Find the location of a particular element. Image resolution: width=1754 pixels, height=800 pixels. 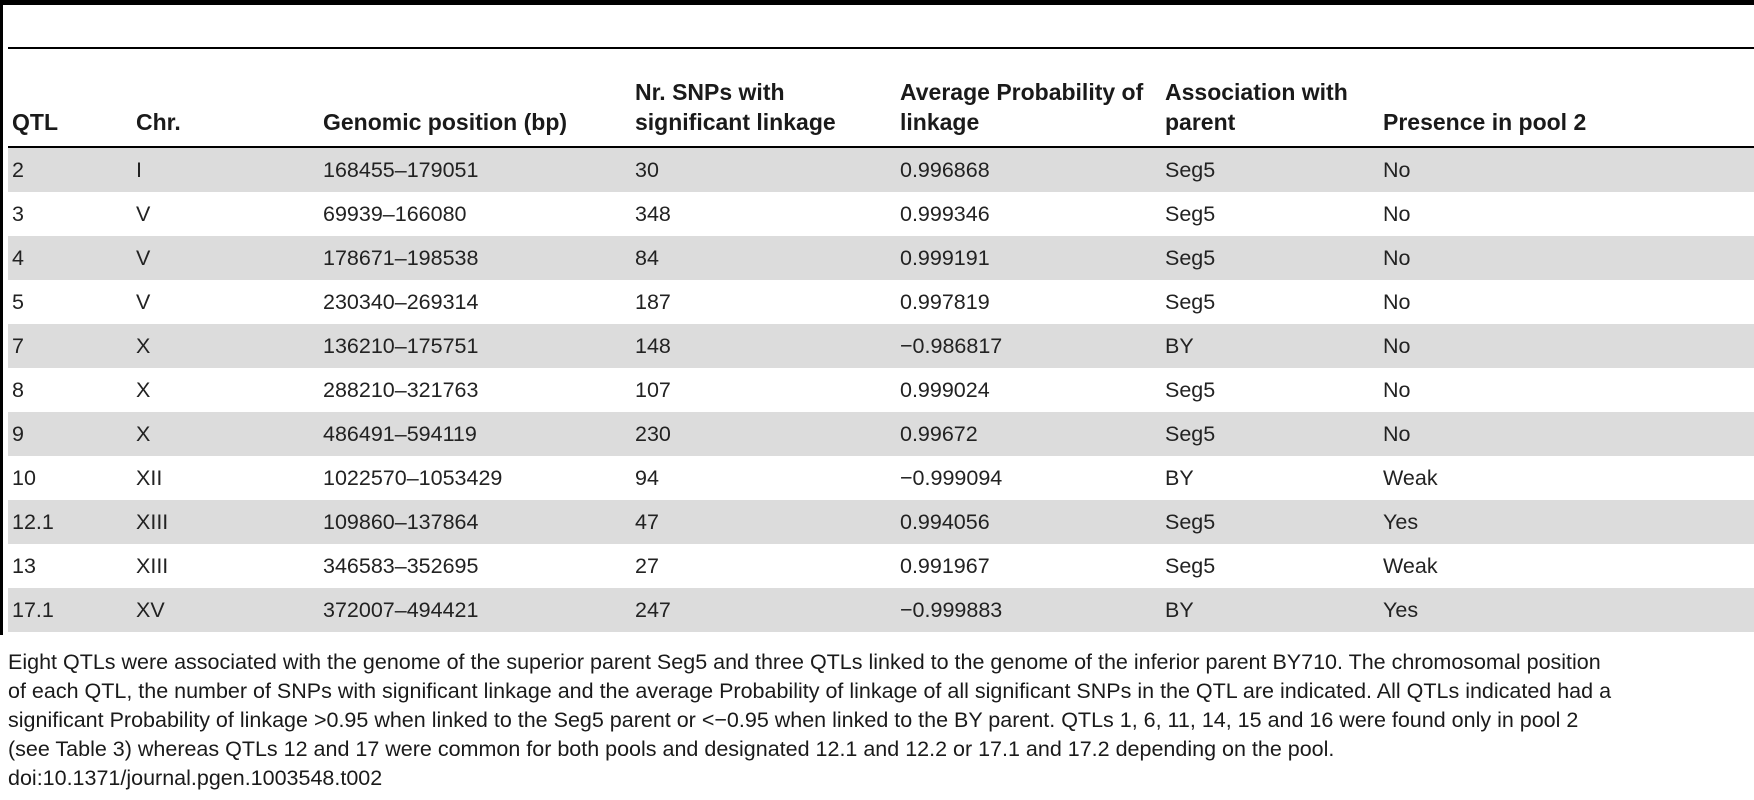

cell-probability: 0.991967 is located at coordinates (945, 565).